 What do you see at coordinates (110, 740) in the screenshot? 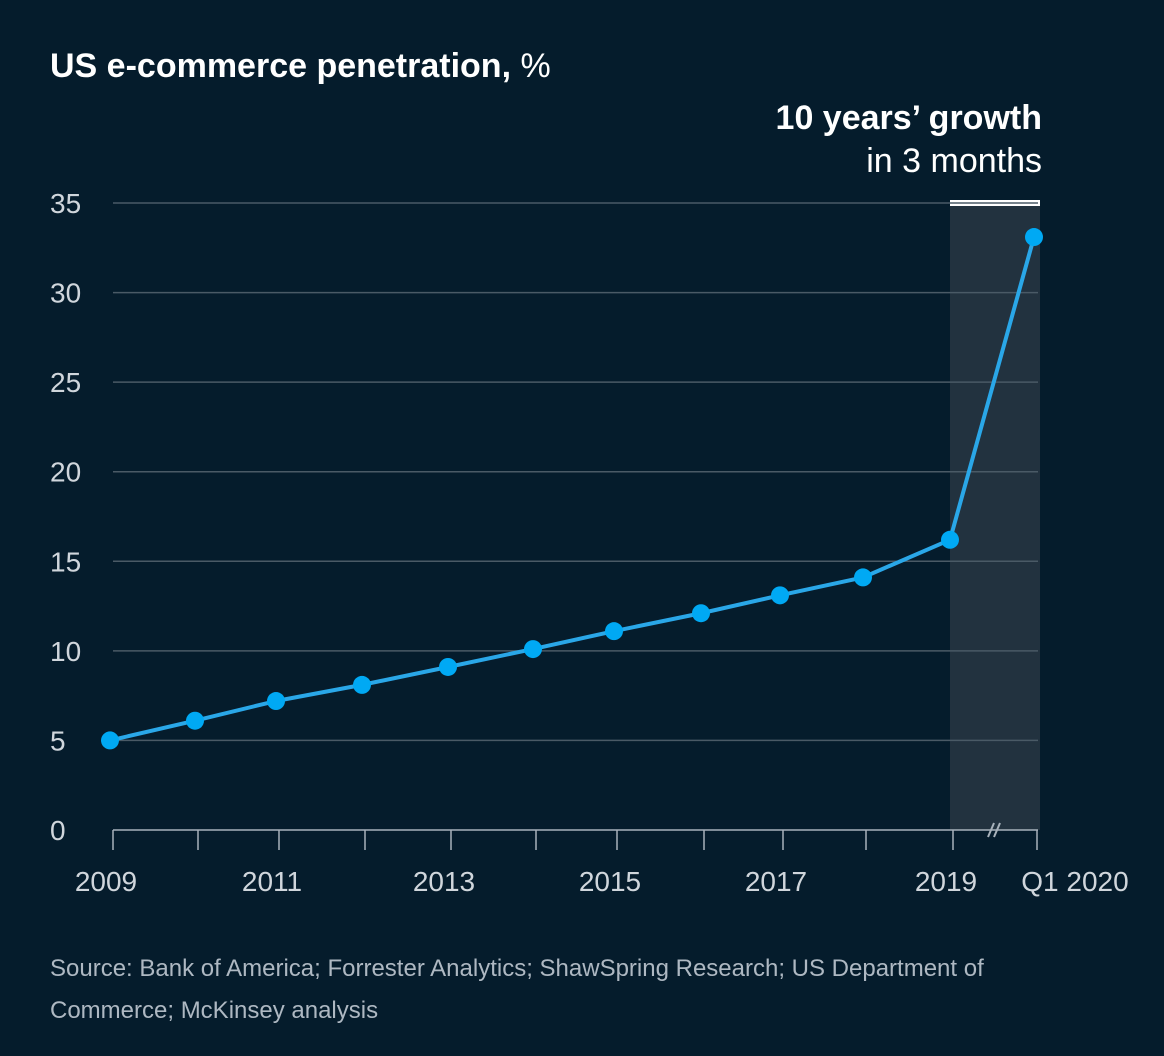
I see `data-point-2009` at bounding box center [110, 740].